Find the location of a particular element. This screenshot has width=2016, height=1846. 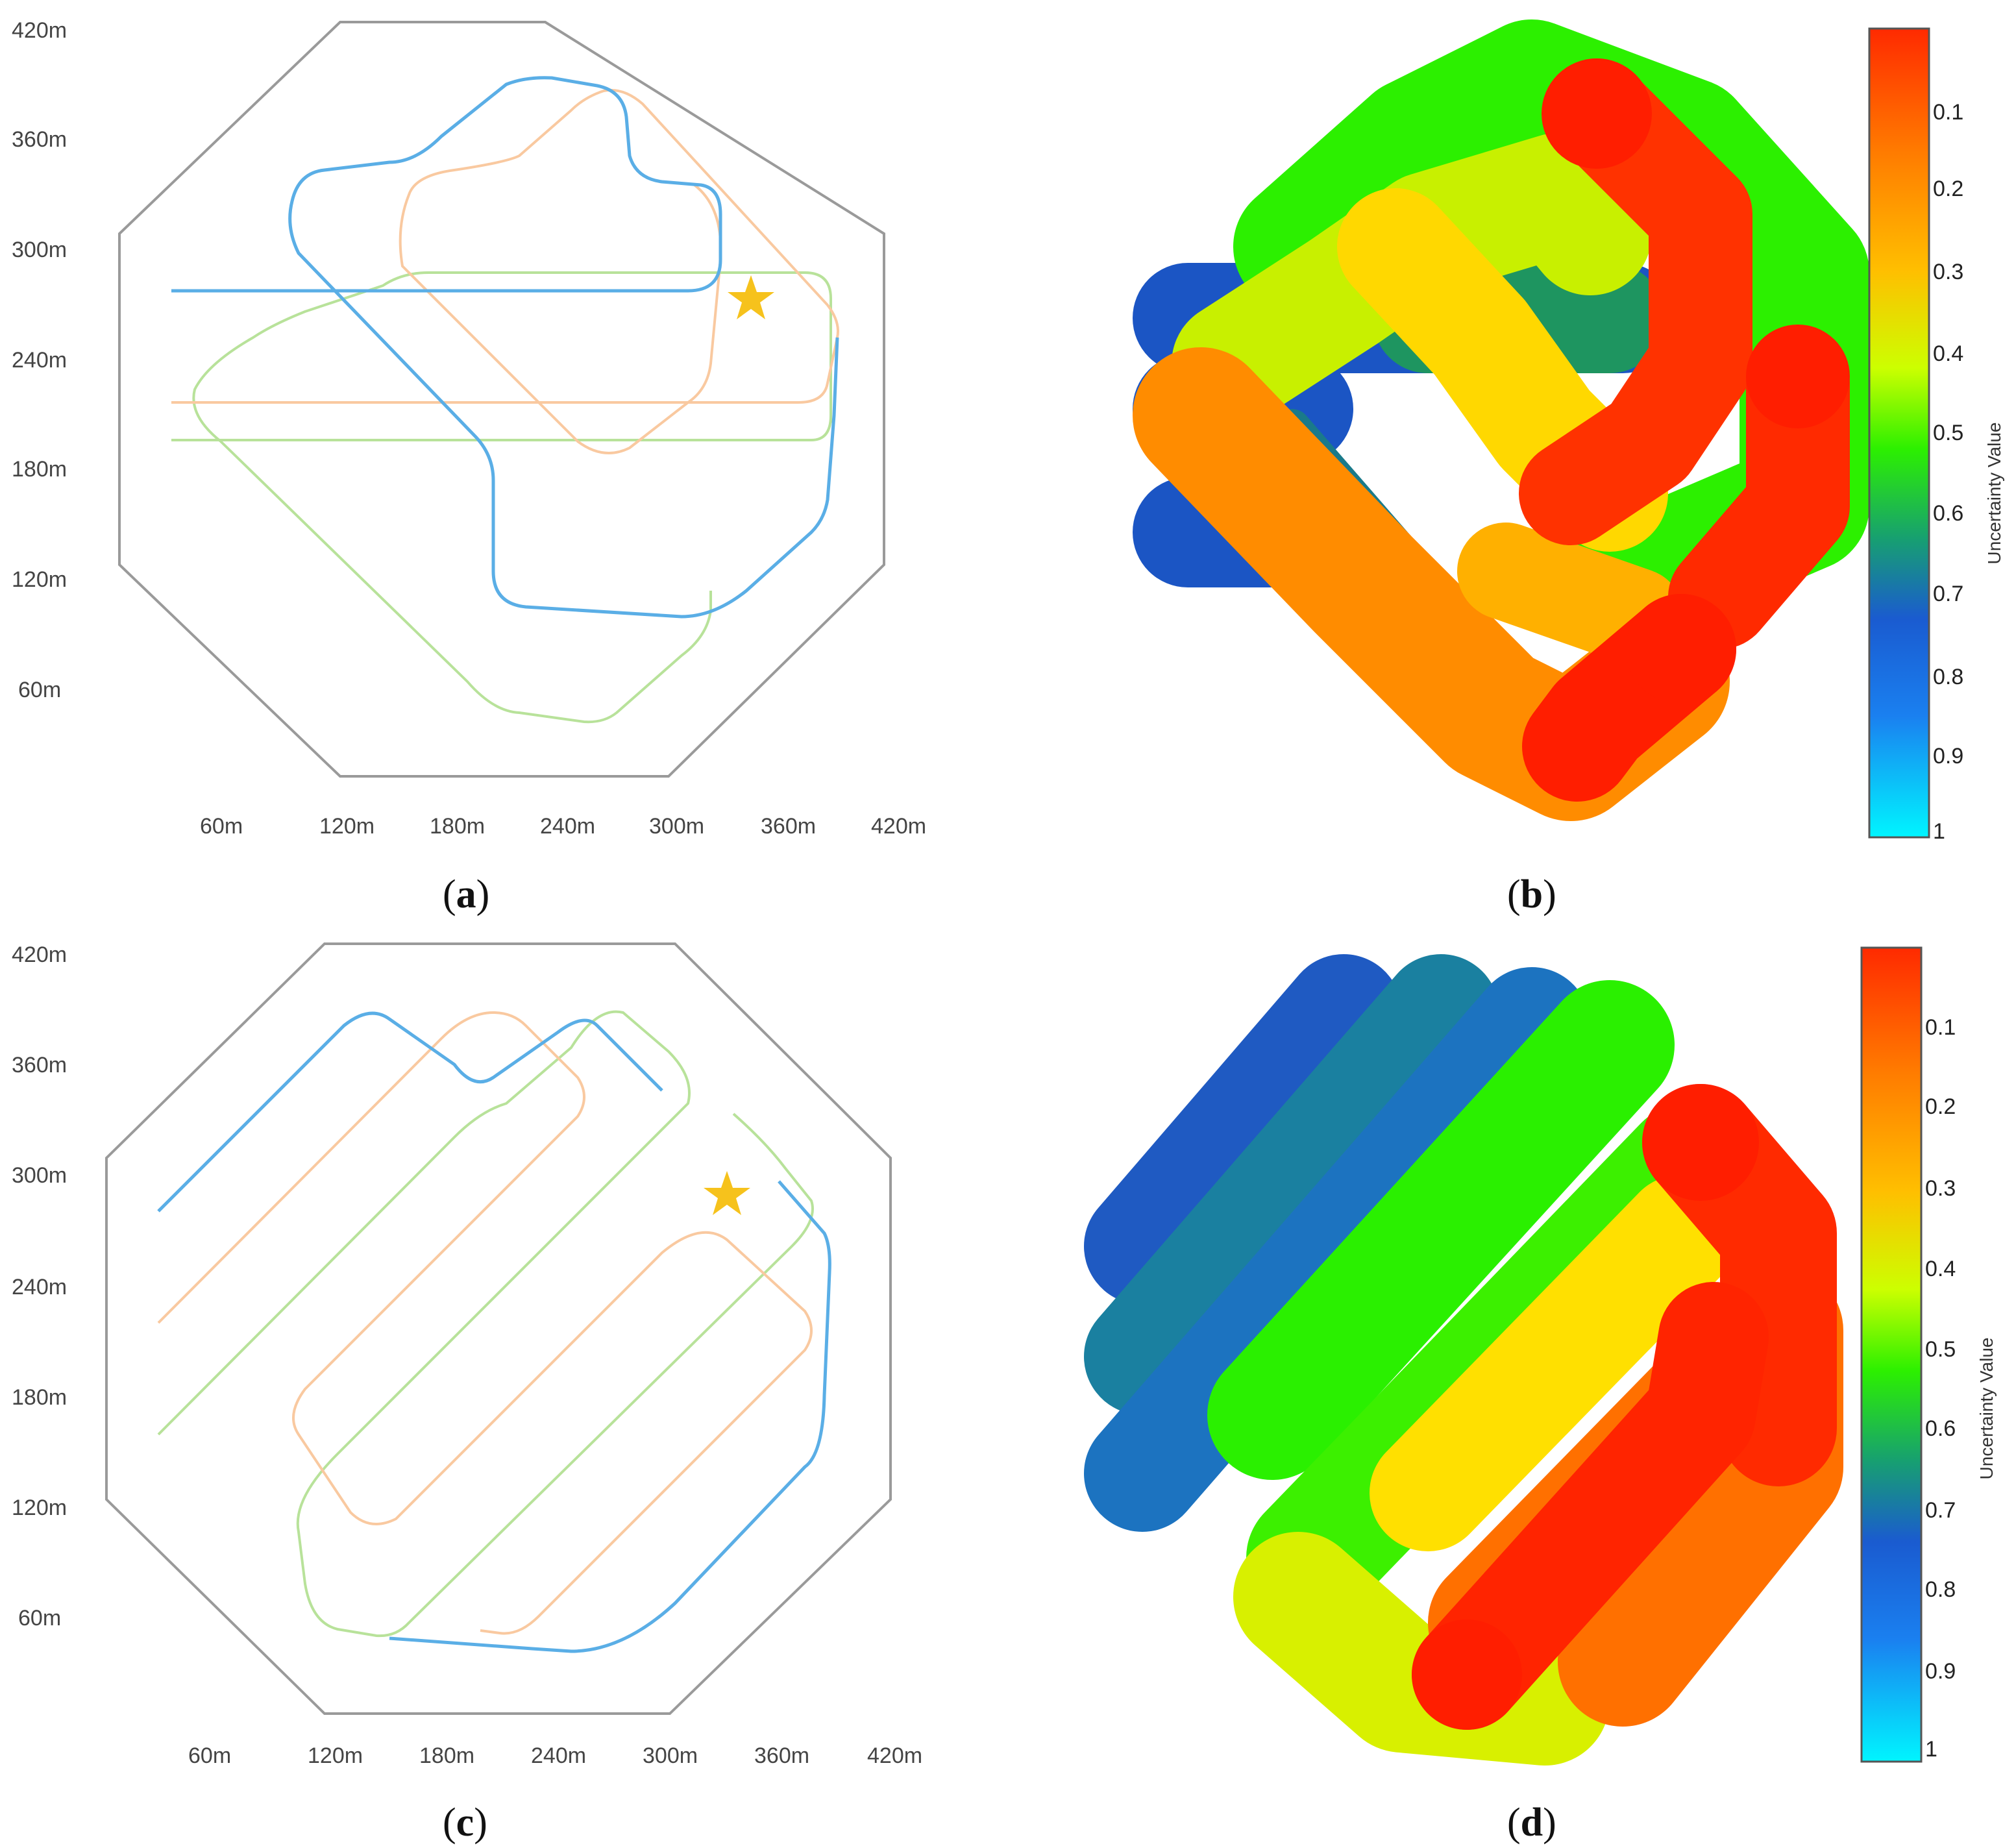

panel-caption: (c) is located at coordinates (465, 1823).